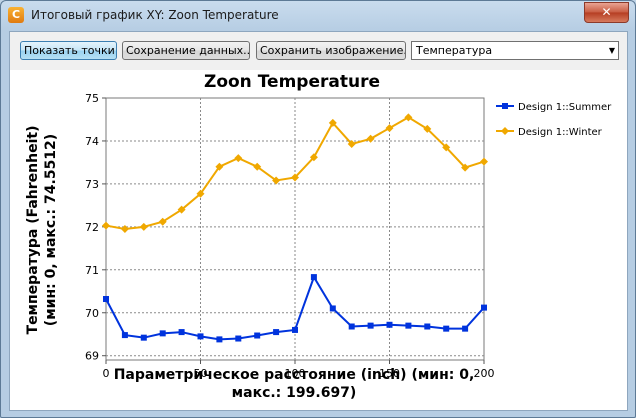  Describe the element at coordinates (565, 107) in the screenshot. I see `legend-label: Design 1::Summer` at that location.